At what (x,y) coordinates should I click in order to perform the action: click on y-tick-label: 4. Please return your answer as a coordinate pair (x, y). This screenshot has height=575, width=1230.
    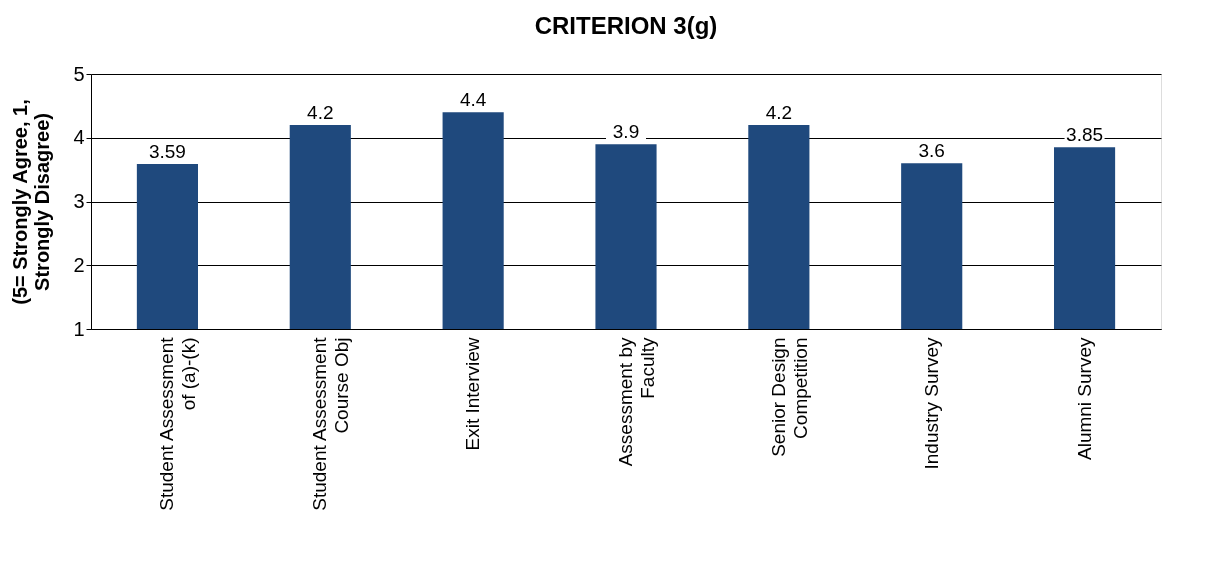
    Looking at the image, I should click on (79, 137).